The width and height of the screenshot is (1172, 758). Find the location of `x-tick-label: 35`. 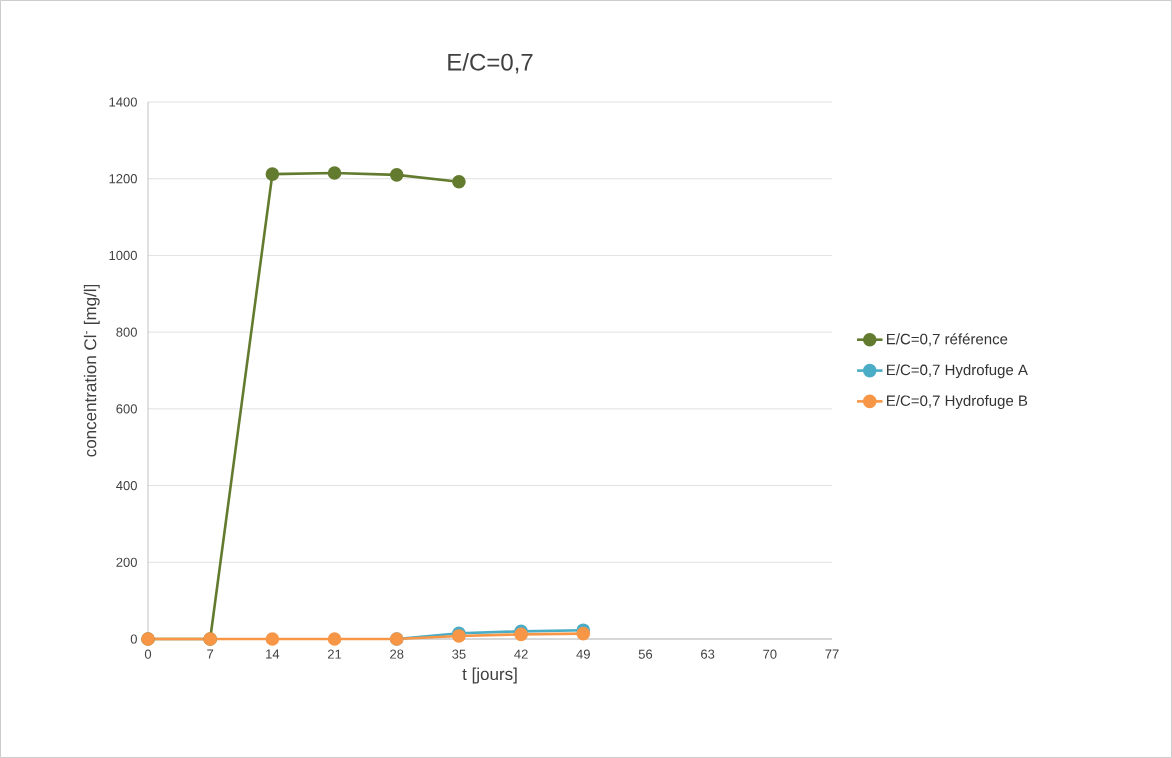

x-tick-label: 35 is located at coordinates (459, 654).